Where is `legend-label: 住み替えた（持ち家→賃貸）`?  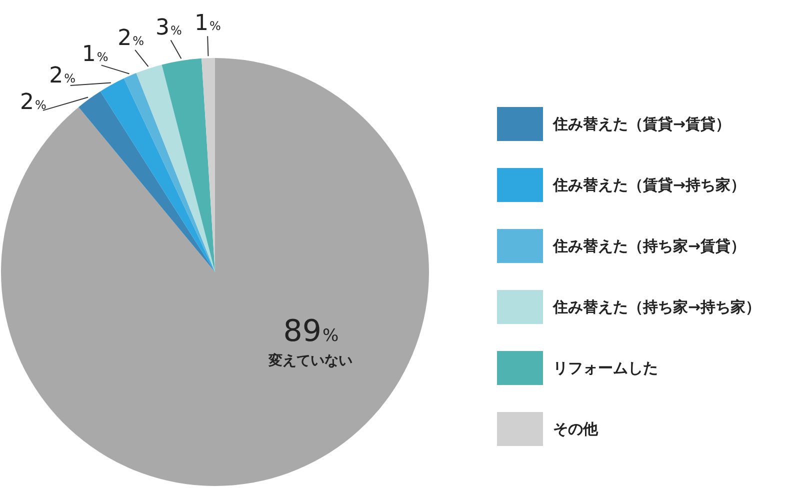
legend-label: 住み替えた（持ち家→賃貸） is located at coordinates (649, 246).